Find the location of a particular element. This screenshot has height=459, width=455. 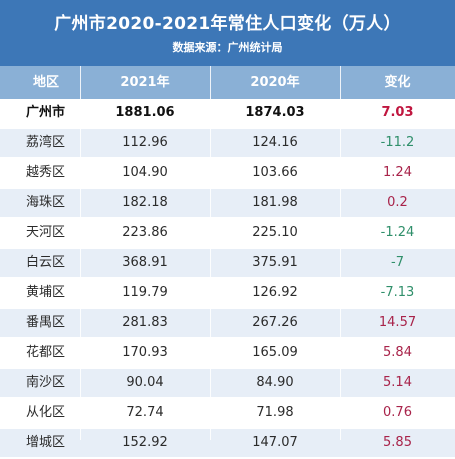

value-2020-cell: 147.07 is located at coordinates (275, 442).